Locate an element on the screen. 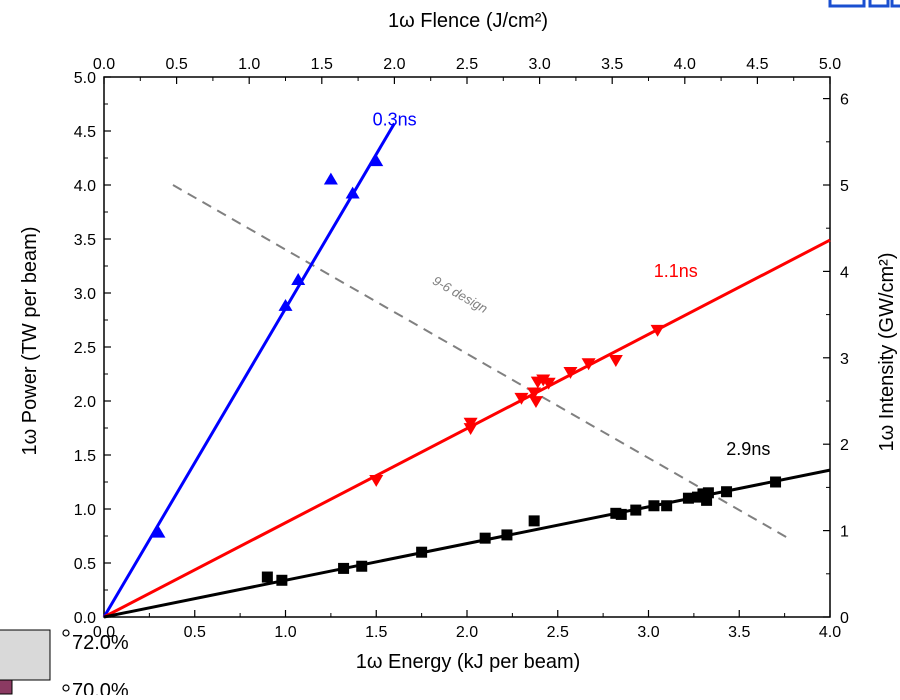 The height and width of the screenshot is (700, 900). y-tick-label: 1.5 is located at coordinates (85, 456).